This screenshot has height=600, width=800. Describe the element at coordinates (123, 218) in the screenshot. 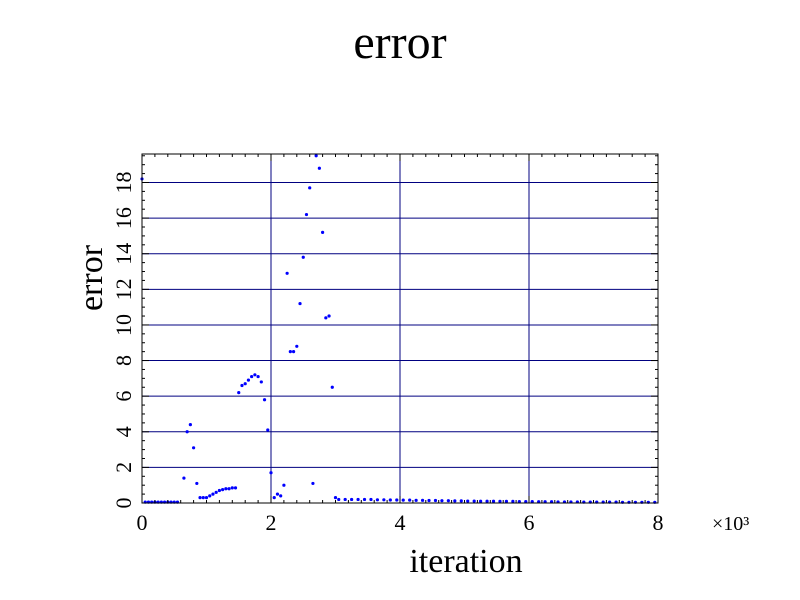

I see `y-tick-label: 16` at that location.